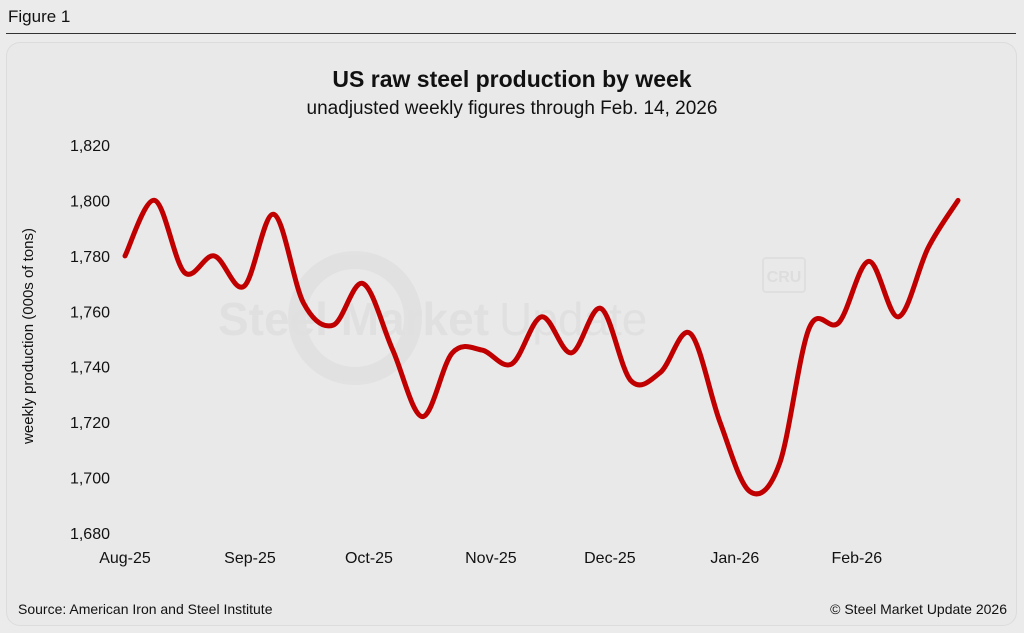  Describe the element at coordinates (125, 558) in the screenshot. I see `x-tick-label: Aug-25` at that location.